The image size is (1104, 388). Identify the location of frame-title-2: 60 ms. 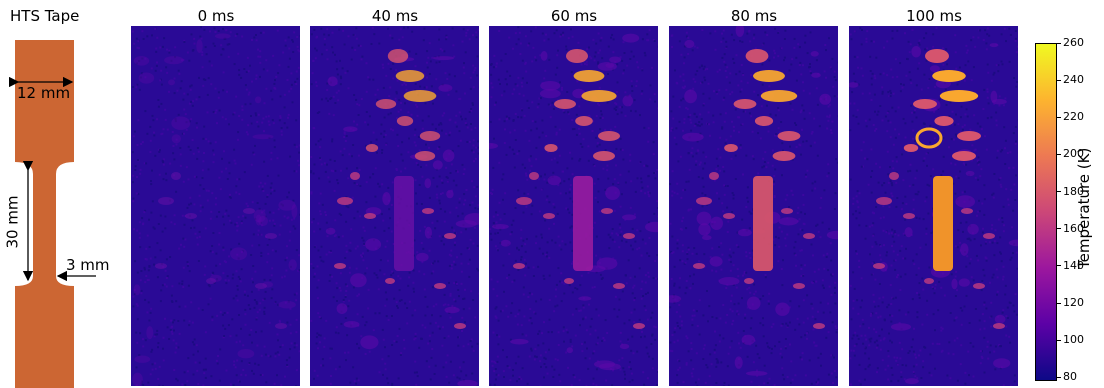
(574, 16).